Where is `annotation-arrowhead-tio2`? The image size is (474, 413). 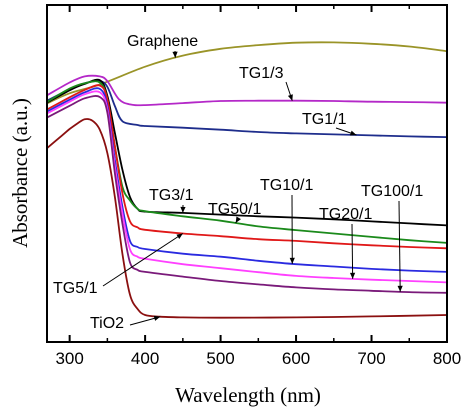
annotation-arrowhead-tio2 is located at coordinates (157, 318).